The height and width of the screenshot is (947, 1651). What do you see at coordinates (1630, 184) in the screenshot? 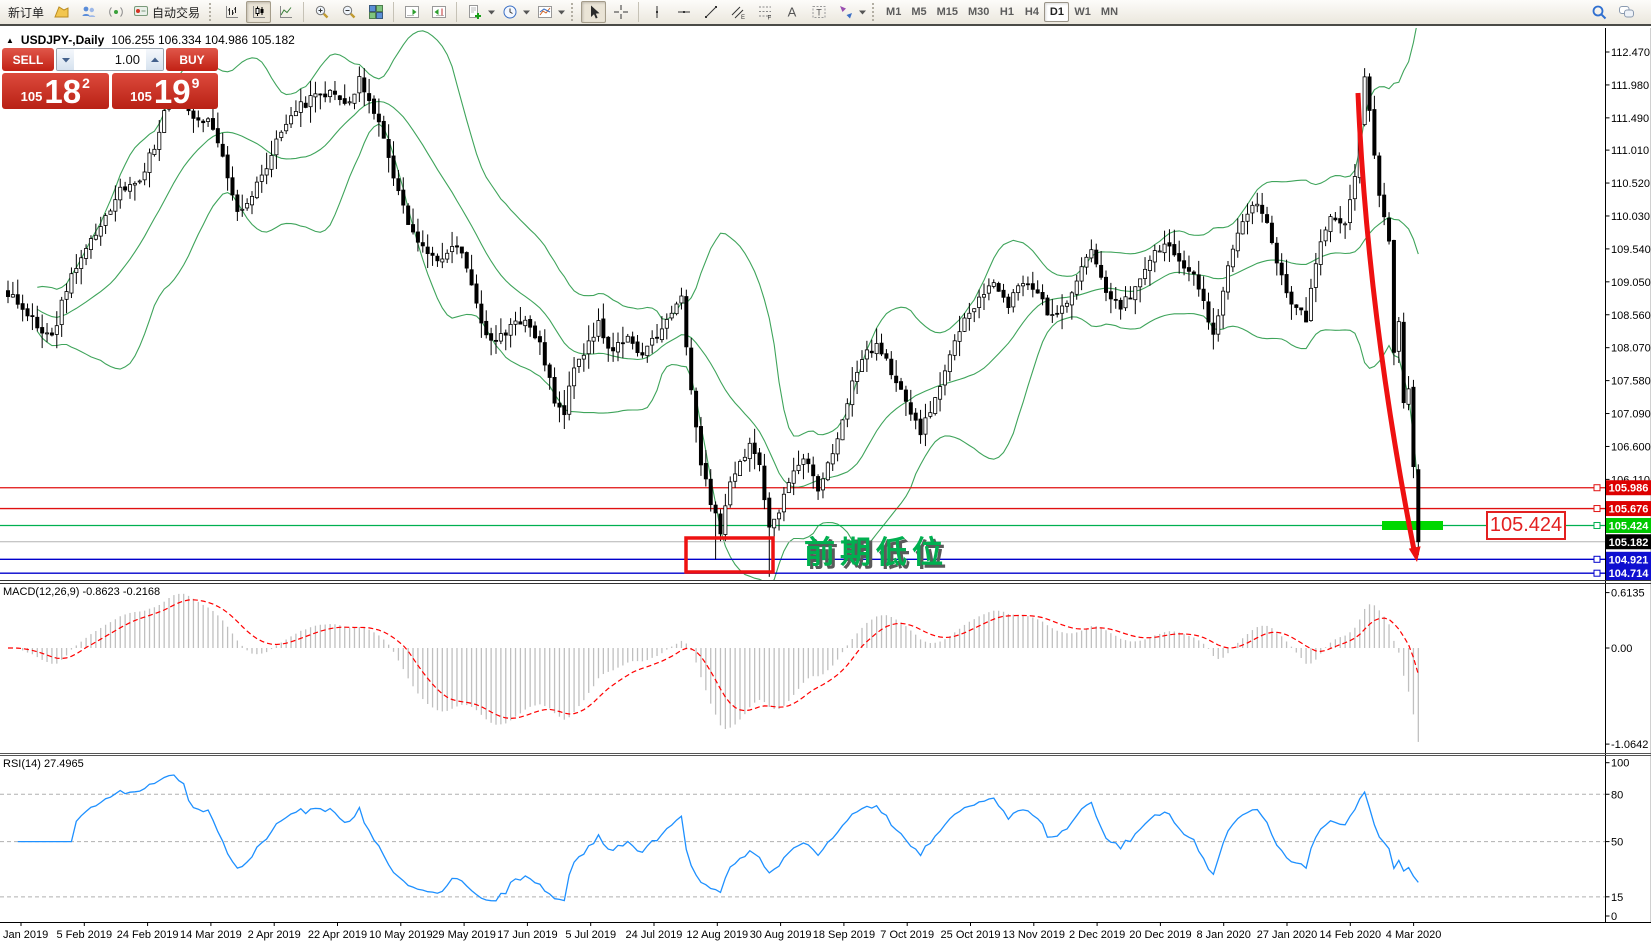
I see `svg-text: 110.520` at bounding box center [1630, 184].